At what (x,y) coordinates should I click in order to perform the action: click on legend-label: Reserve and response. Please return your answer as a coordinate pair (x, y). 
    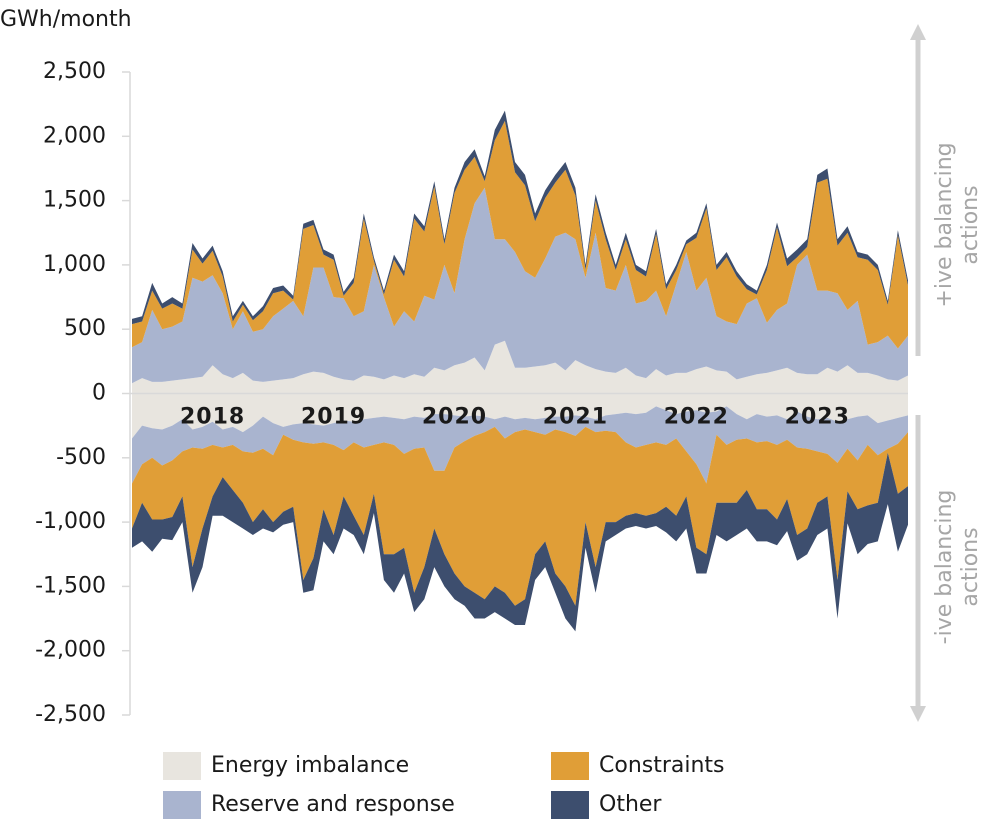
    Looking at the image, I should click on (333, 804).